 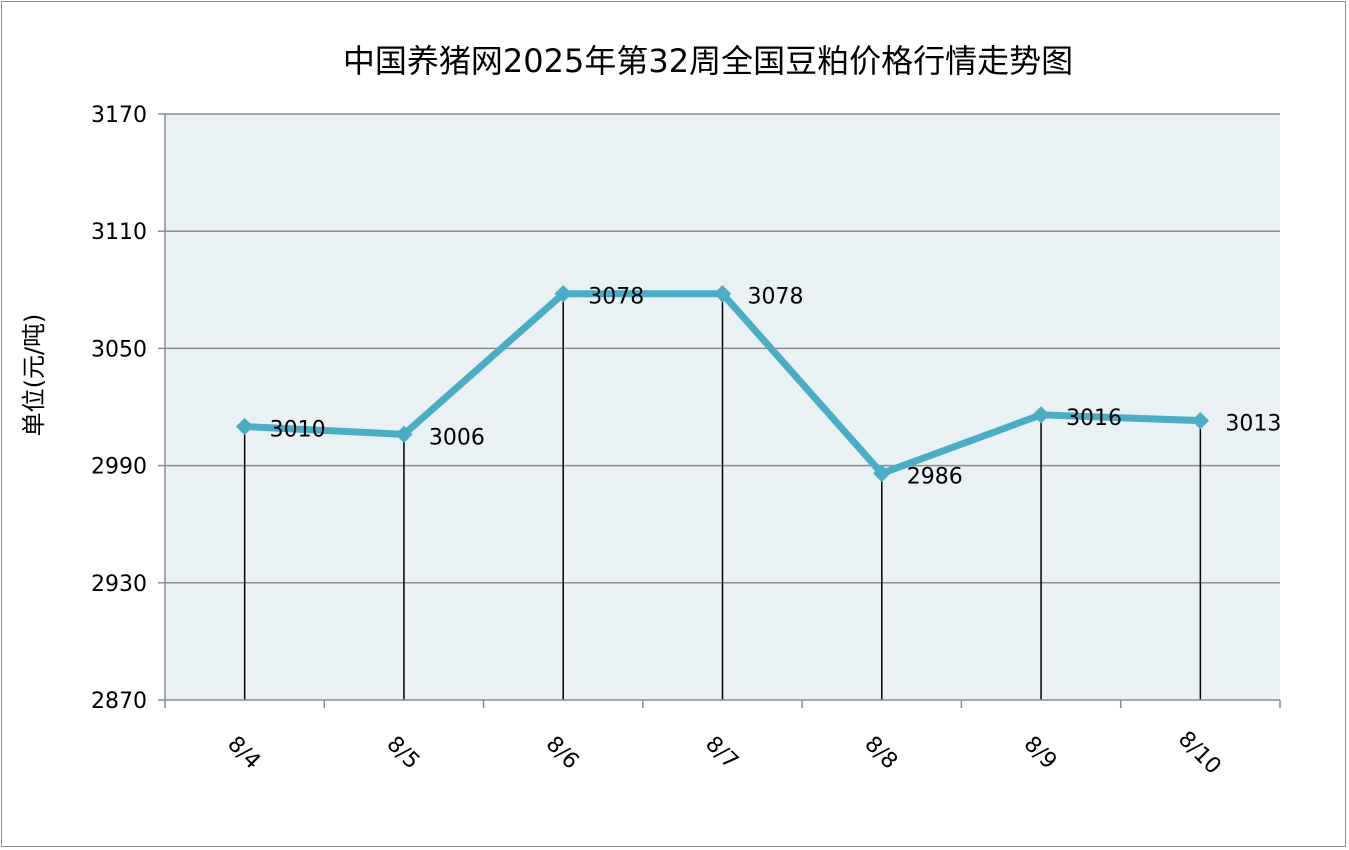 What do you see at coordinates (403, 753) in the screenshot?
I see `x-tick-label: 8/5` at bounding box center [403, 753].